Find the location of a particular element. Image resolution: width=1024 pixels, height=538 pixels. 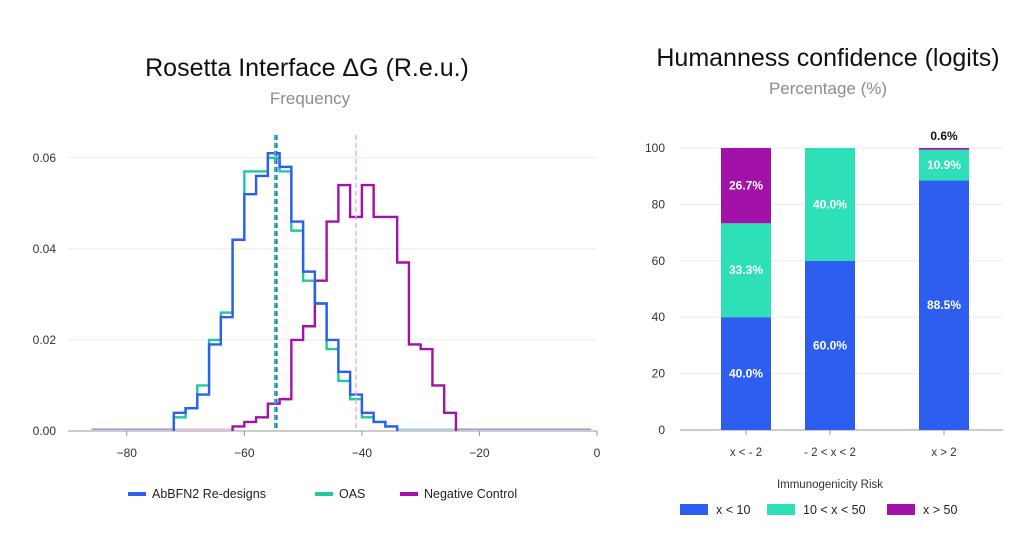

y-tick-label: 100 is located at coordinates (655, 148).